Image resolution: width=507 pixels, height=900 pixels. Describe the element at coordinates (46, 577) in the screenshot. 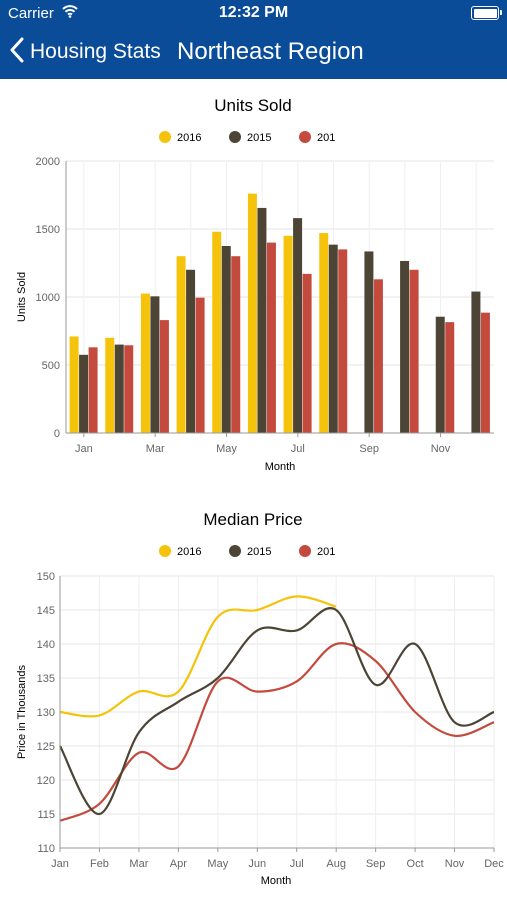

I see `y-tick-label: 150` at that location.